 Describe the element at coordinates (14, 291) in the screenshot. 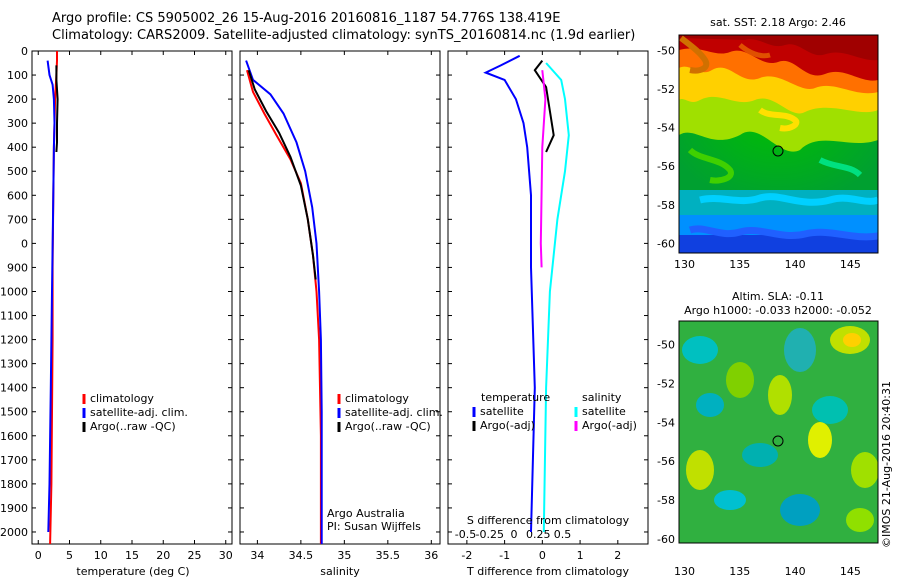

I see `depth-tick-label: 1000` at that location.